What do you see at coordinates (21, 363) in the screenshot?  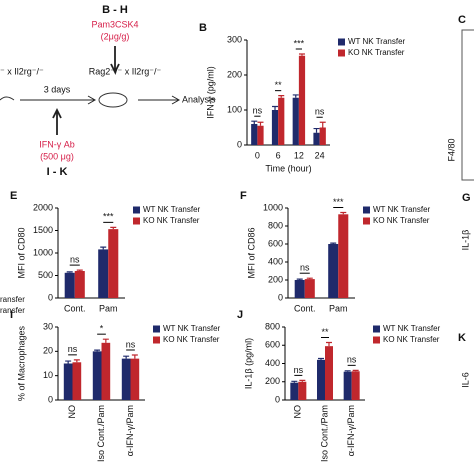 I see `y-axis-label: % of Macrophages` at bounding box center [21, 363].